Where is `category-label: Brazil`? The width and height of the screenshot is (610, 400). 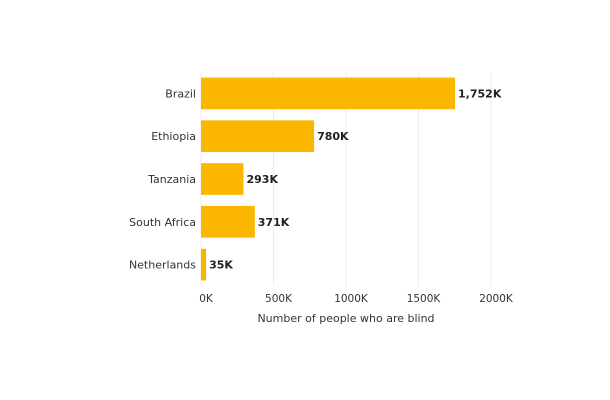
category-label: Brazil is located at coordinates (180, 93).